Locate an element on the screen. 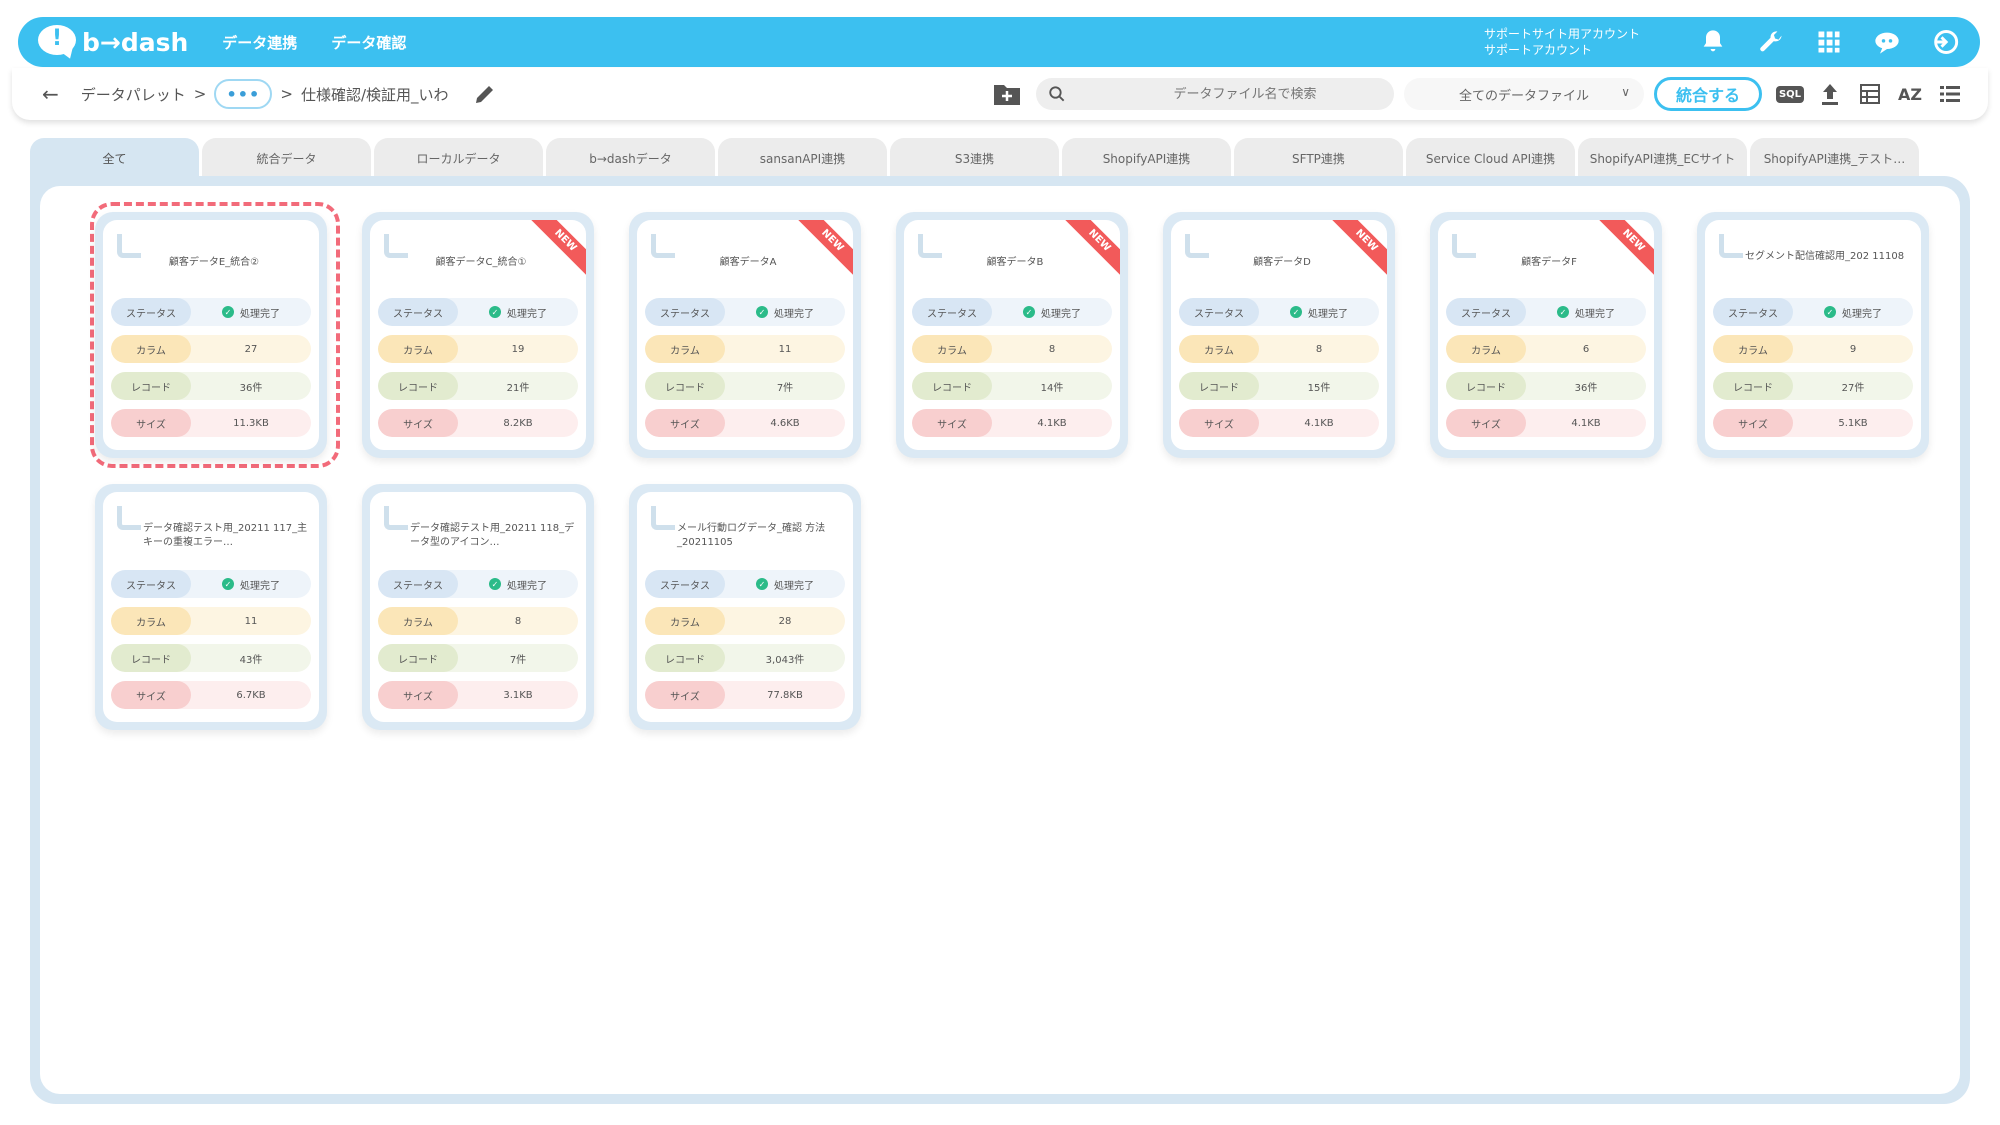 This screenshot has width=2000, height=1125. sort-label: AZ is located at coordinates (1910, 94).